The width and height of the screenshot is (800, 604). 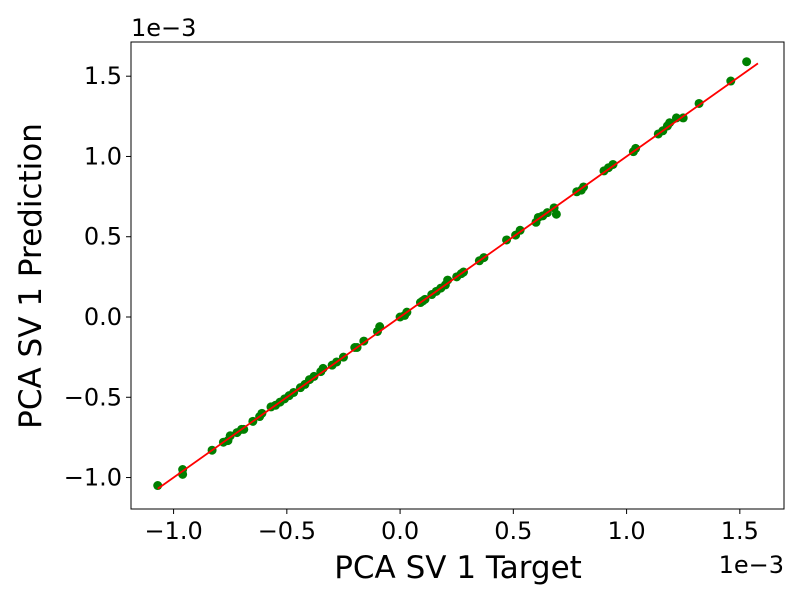 I want to click on x-tick-label: 1.0, so click(x=626, y=531).